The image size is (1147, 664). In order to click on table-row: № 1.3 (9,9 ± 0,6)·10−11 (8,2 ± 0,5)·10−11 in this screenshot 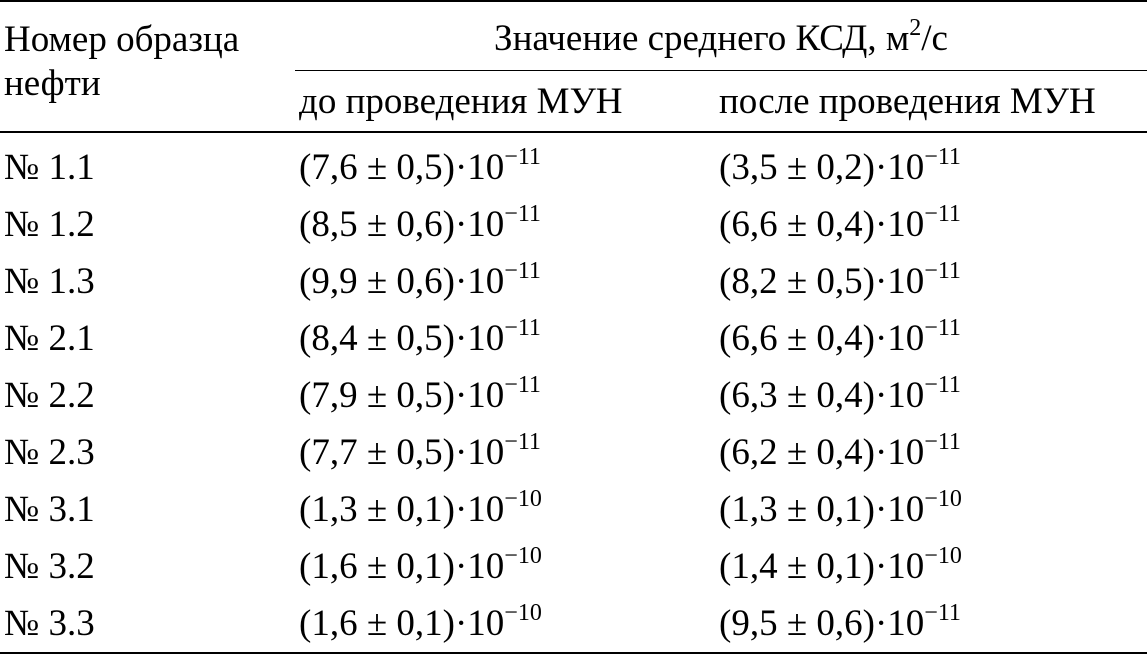, I will do `click(573, 281)`.